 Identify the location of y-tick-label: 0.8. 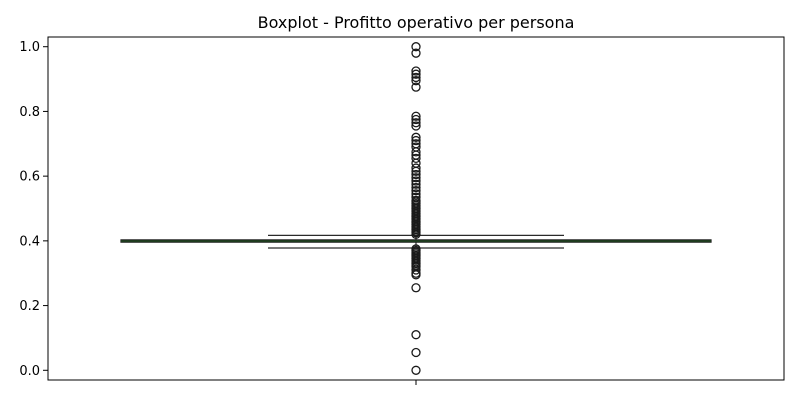
(29, 112).